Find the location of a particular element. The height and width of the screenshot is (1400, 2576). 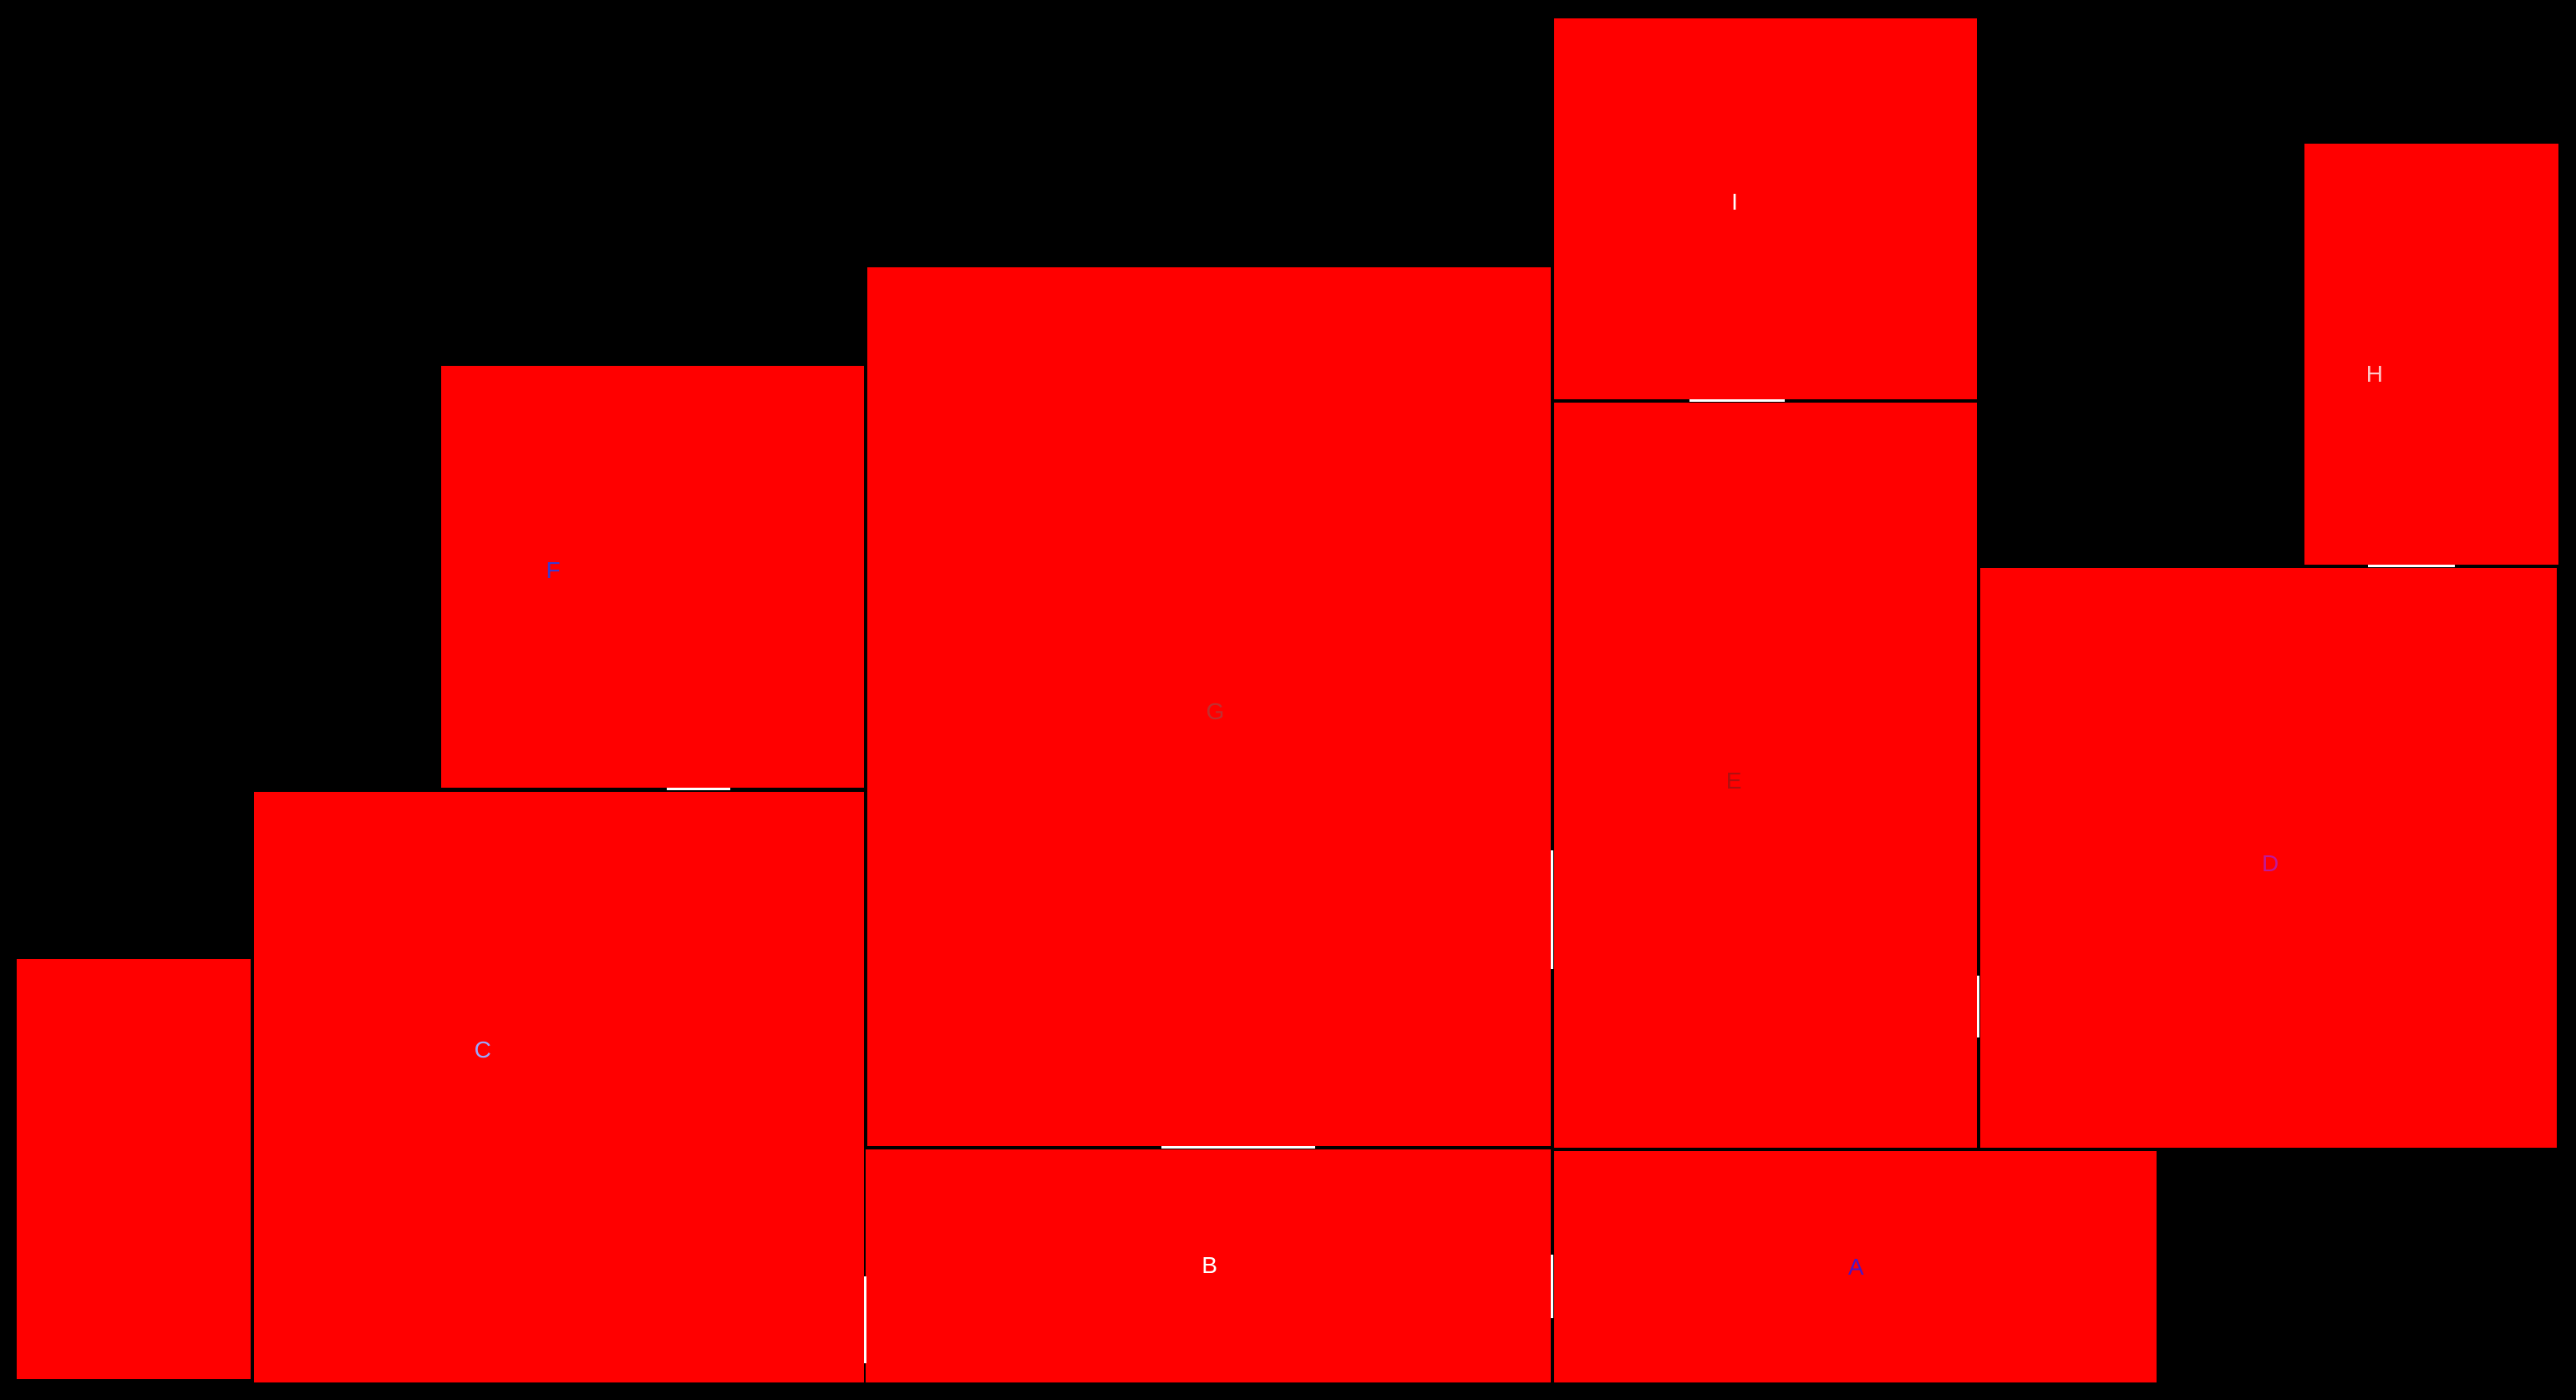

room-e: E is located at coordinates (1765, 775).